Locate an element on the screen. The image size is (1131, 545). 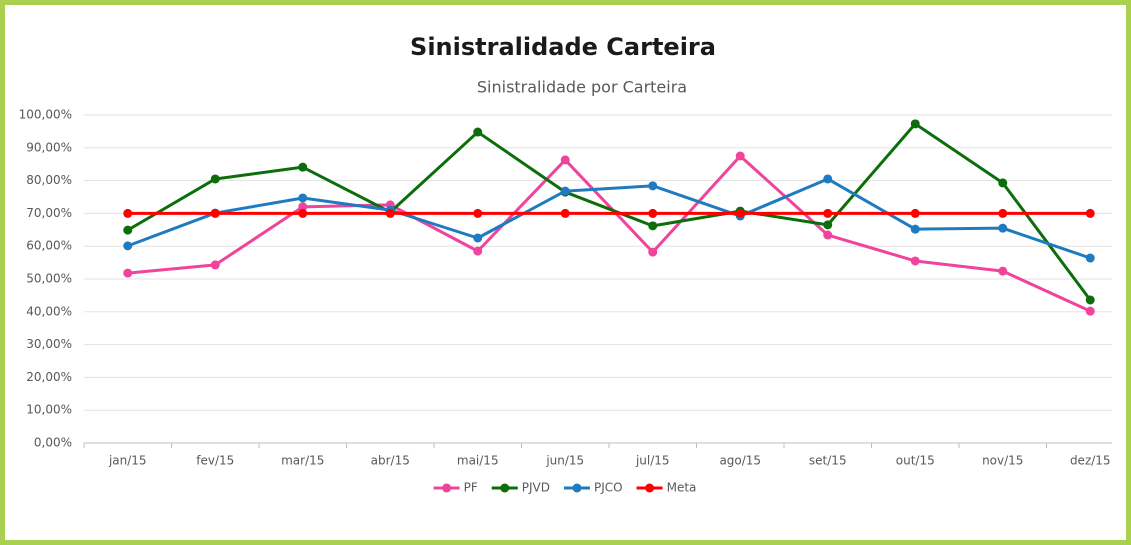
series-line is located at coordinates (609, 218).